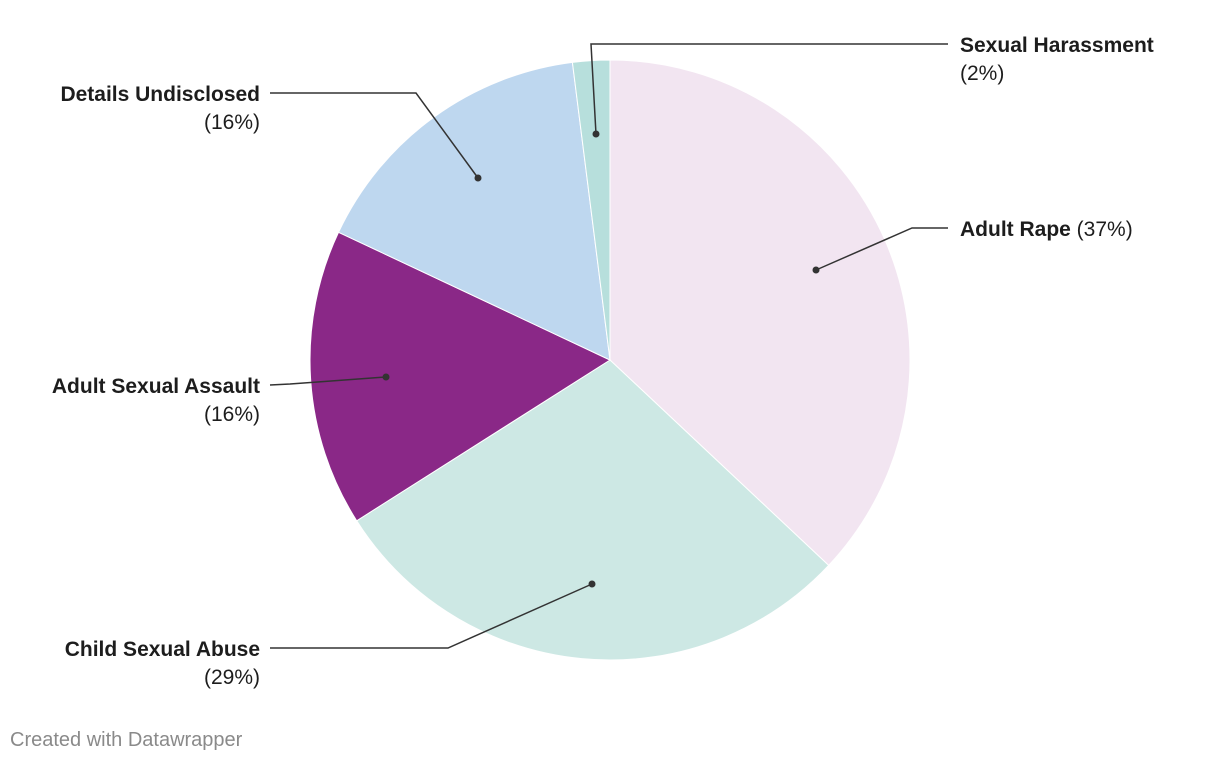  I want to click on slice-value-adult-rape: (37%), so click(1102, 229).